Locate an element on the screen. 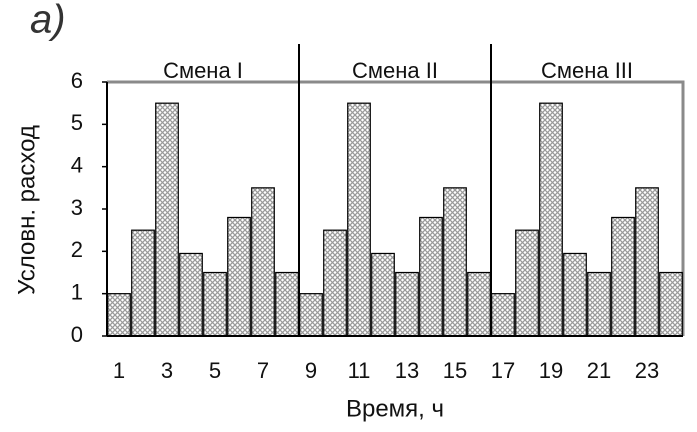 Image resolution: width=697 pixels, height=432 pixels. shift-label: Смена III is located at coordinates (587, 70).